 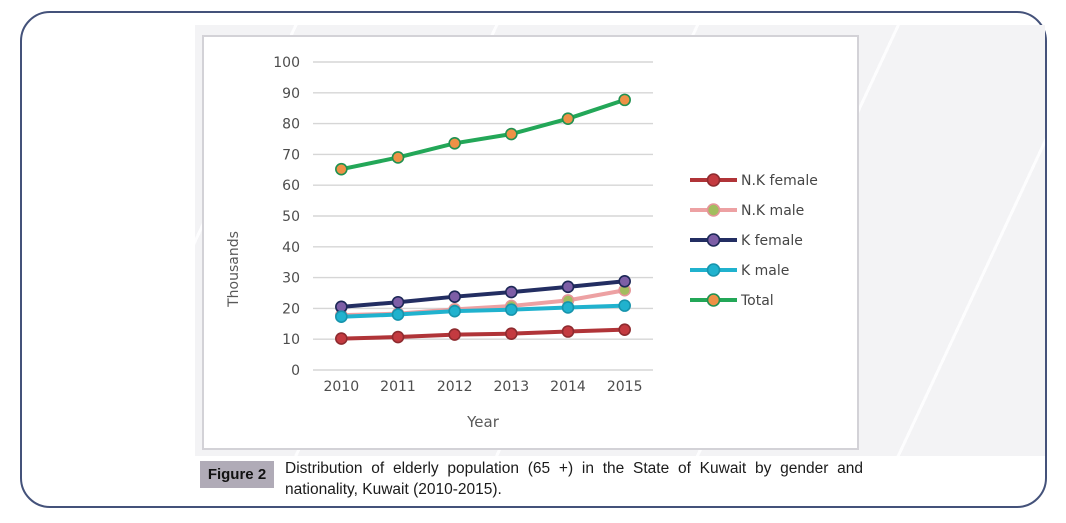 I want to click on legend-item-n-k-male: N.K male, so click(x=747, y=211).